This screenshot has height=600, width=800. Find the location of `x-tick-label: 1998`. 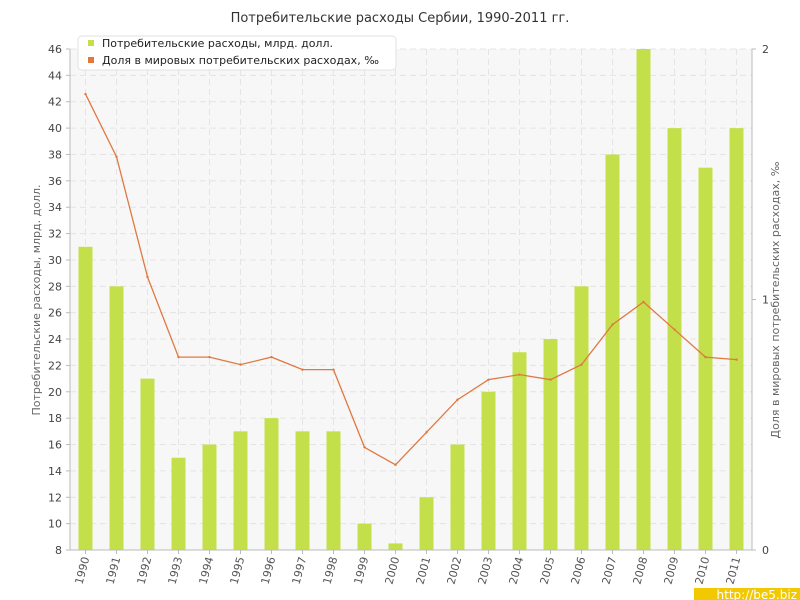

x-tick-label: 1998 is located at coordinates (331, 570).